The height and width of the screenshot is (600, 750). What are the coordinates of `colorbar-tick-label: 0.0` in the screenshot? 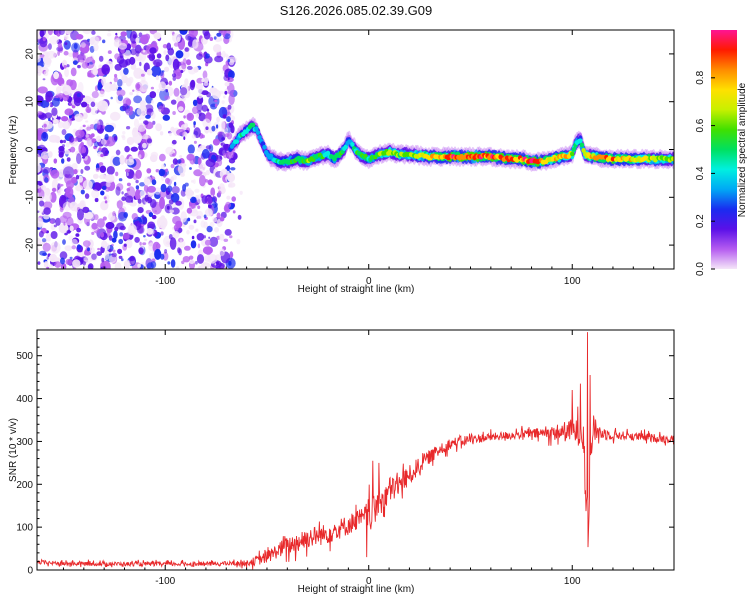 It's located at (700, 269).